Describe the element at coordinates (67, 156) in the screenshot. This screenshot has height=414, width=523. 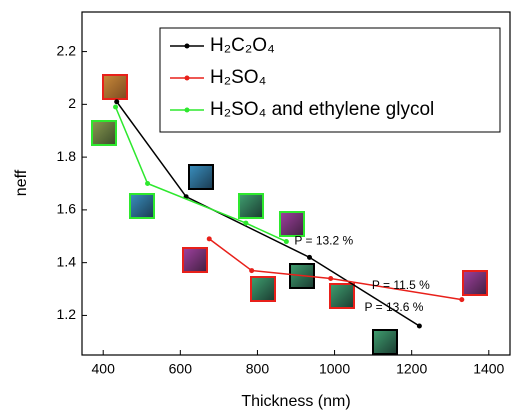
I see `y-tick-label: 1.8` at that location.